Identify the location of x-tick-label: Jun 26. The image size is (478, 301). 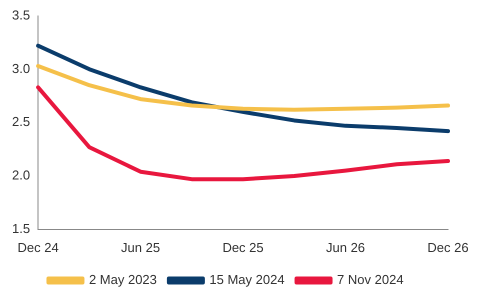
(346, 247).